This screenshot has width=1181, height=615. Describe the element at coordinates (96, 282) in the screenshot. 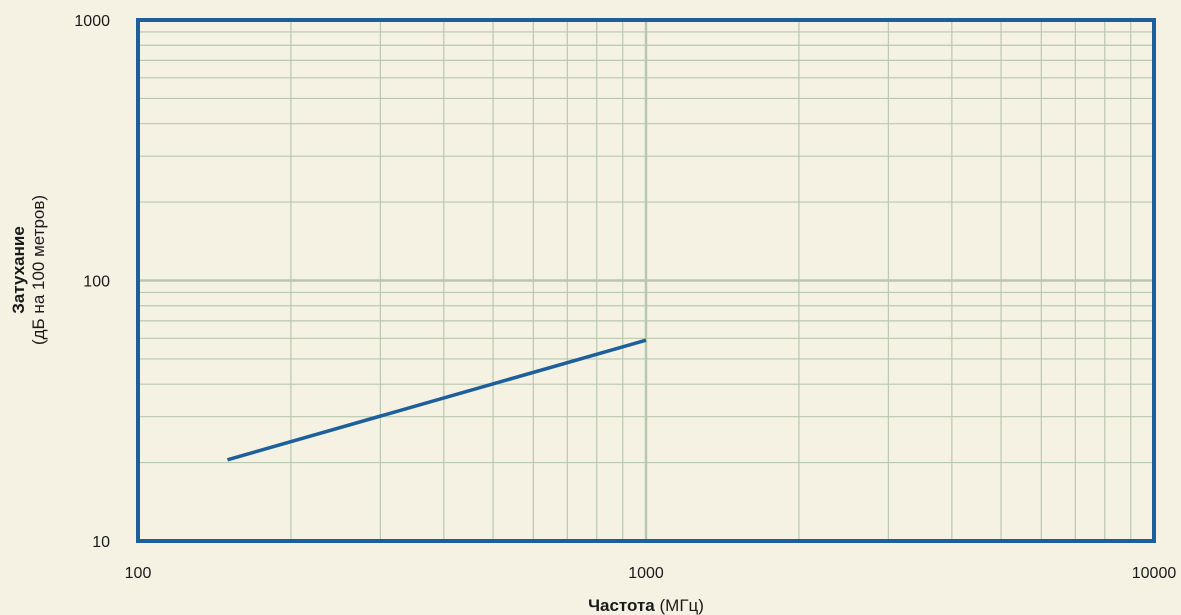

I see `y-tick-label: 100` at that location.